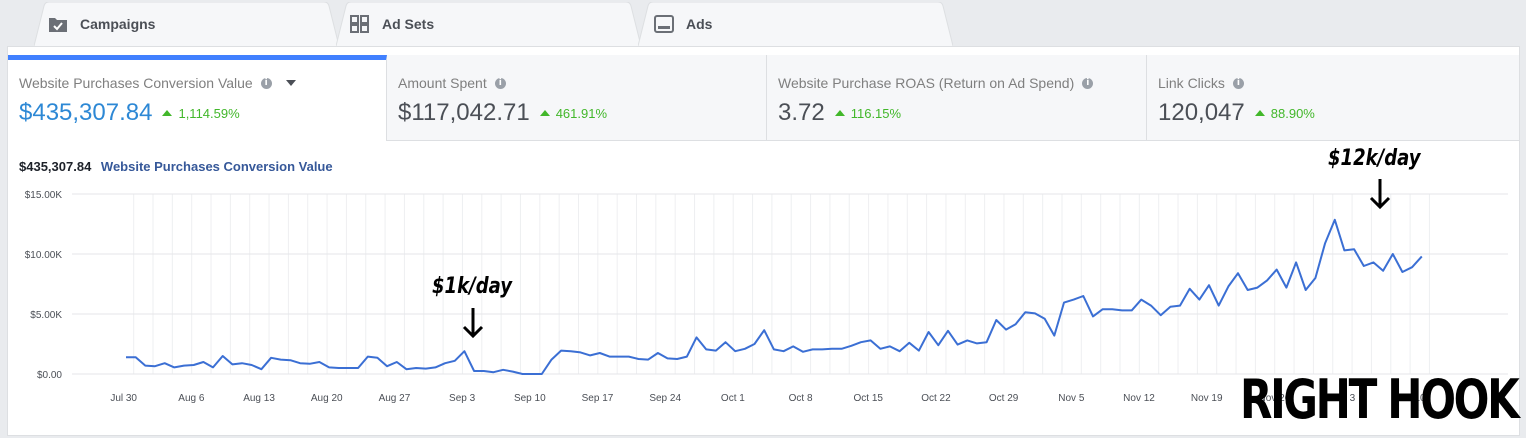  Describe the element at coordinates (1004, 398) in the screenshot. I see `x-tick-label: Oct 29` at that location.